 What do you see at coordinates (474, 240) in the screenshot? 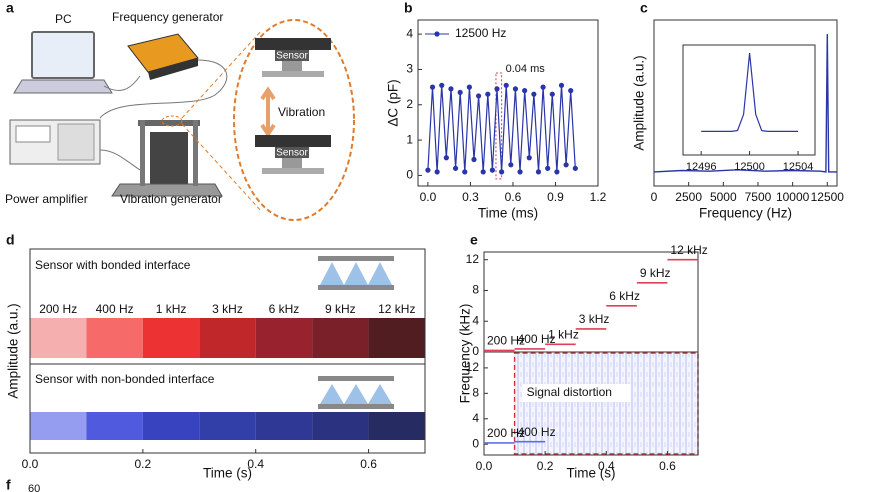
I see `panel-label: e` at bounding box center [474, 240].